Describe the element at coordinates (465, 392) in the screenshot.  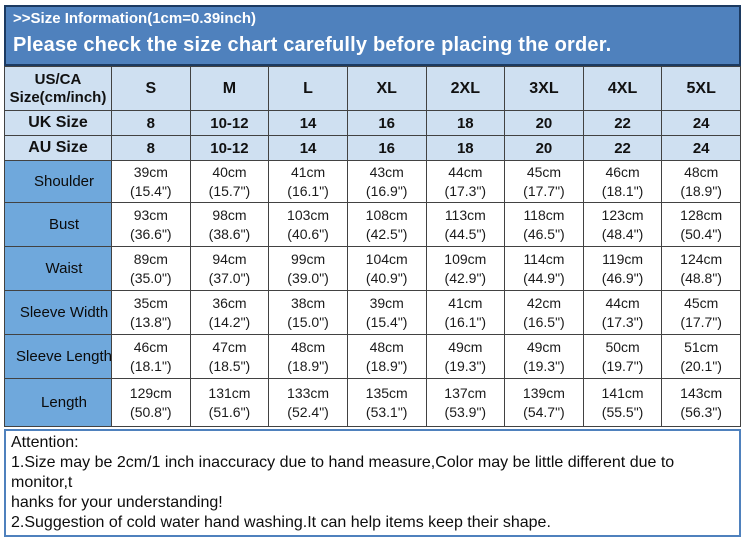
I see `cm-value: 137cm` at that location.